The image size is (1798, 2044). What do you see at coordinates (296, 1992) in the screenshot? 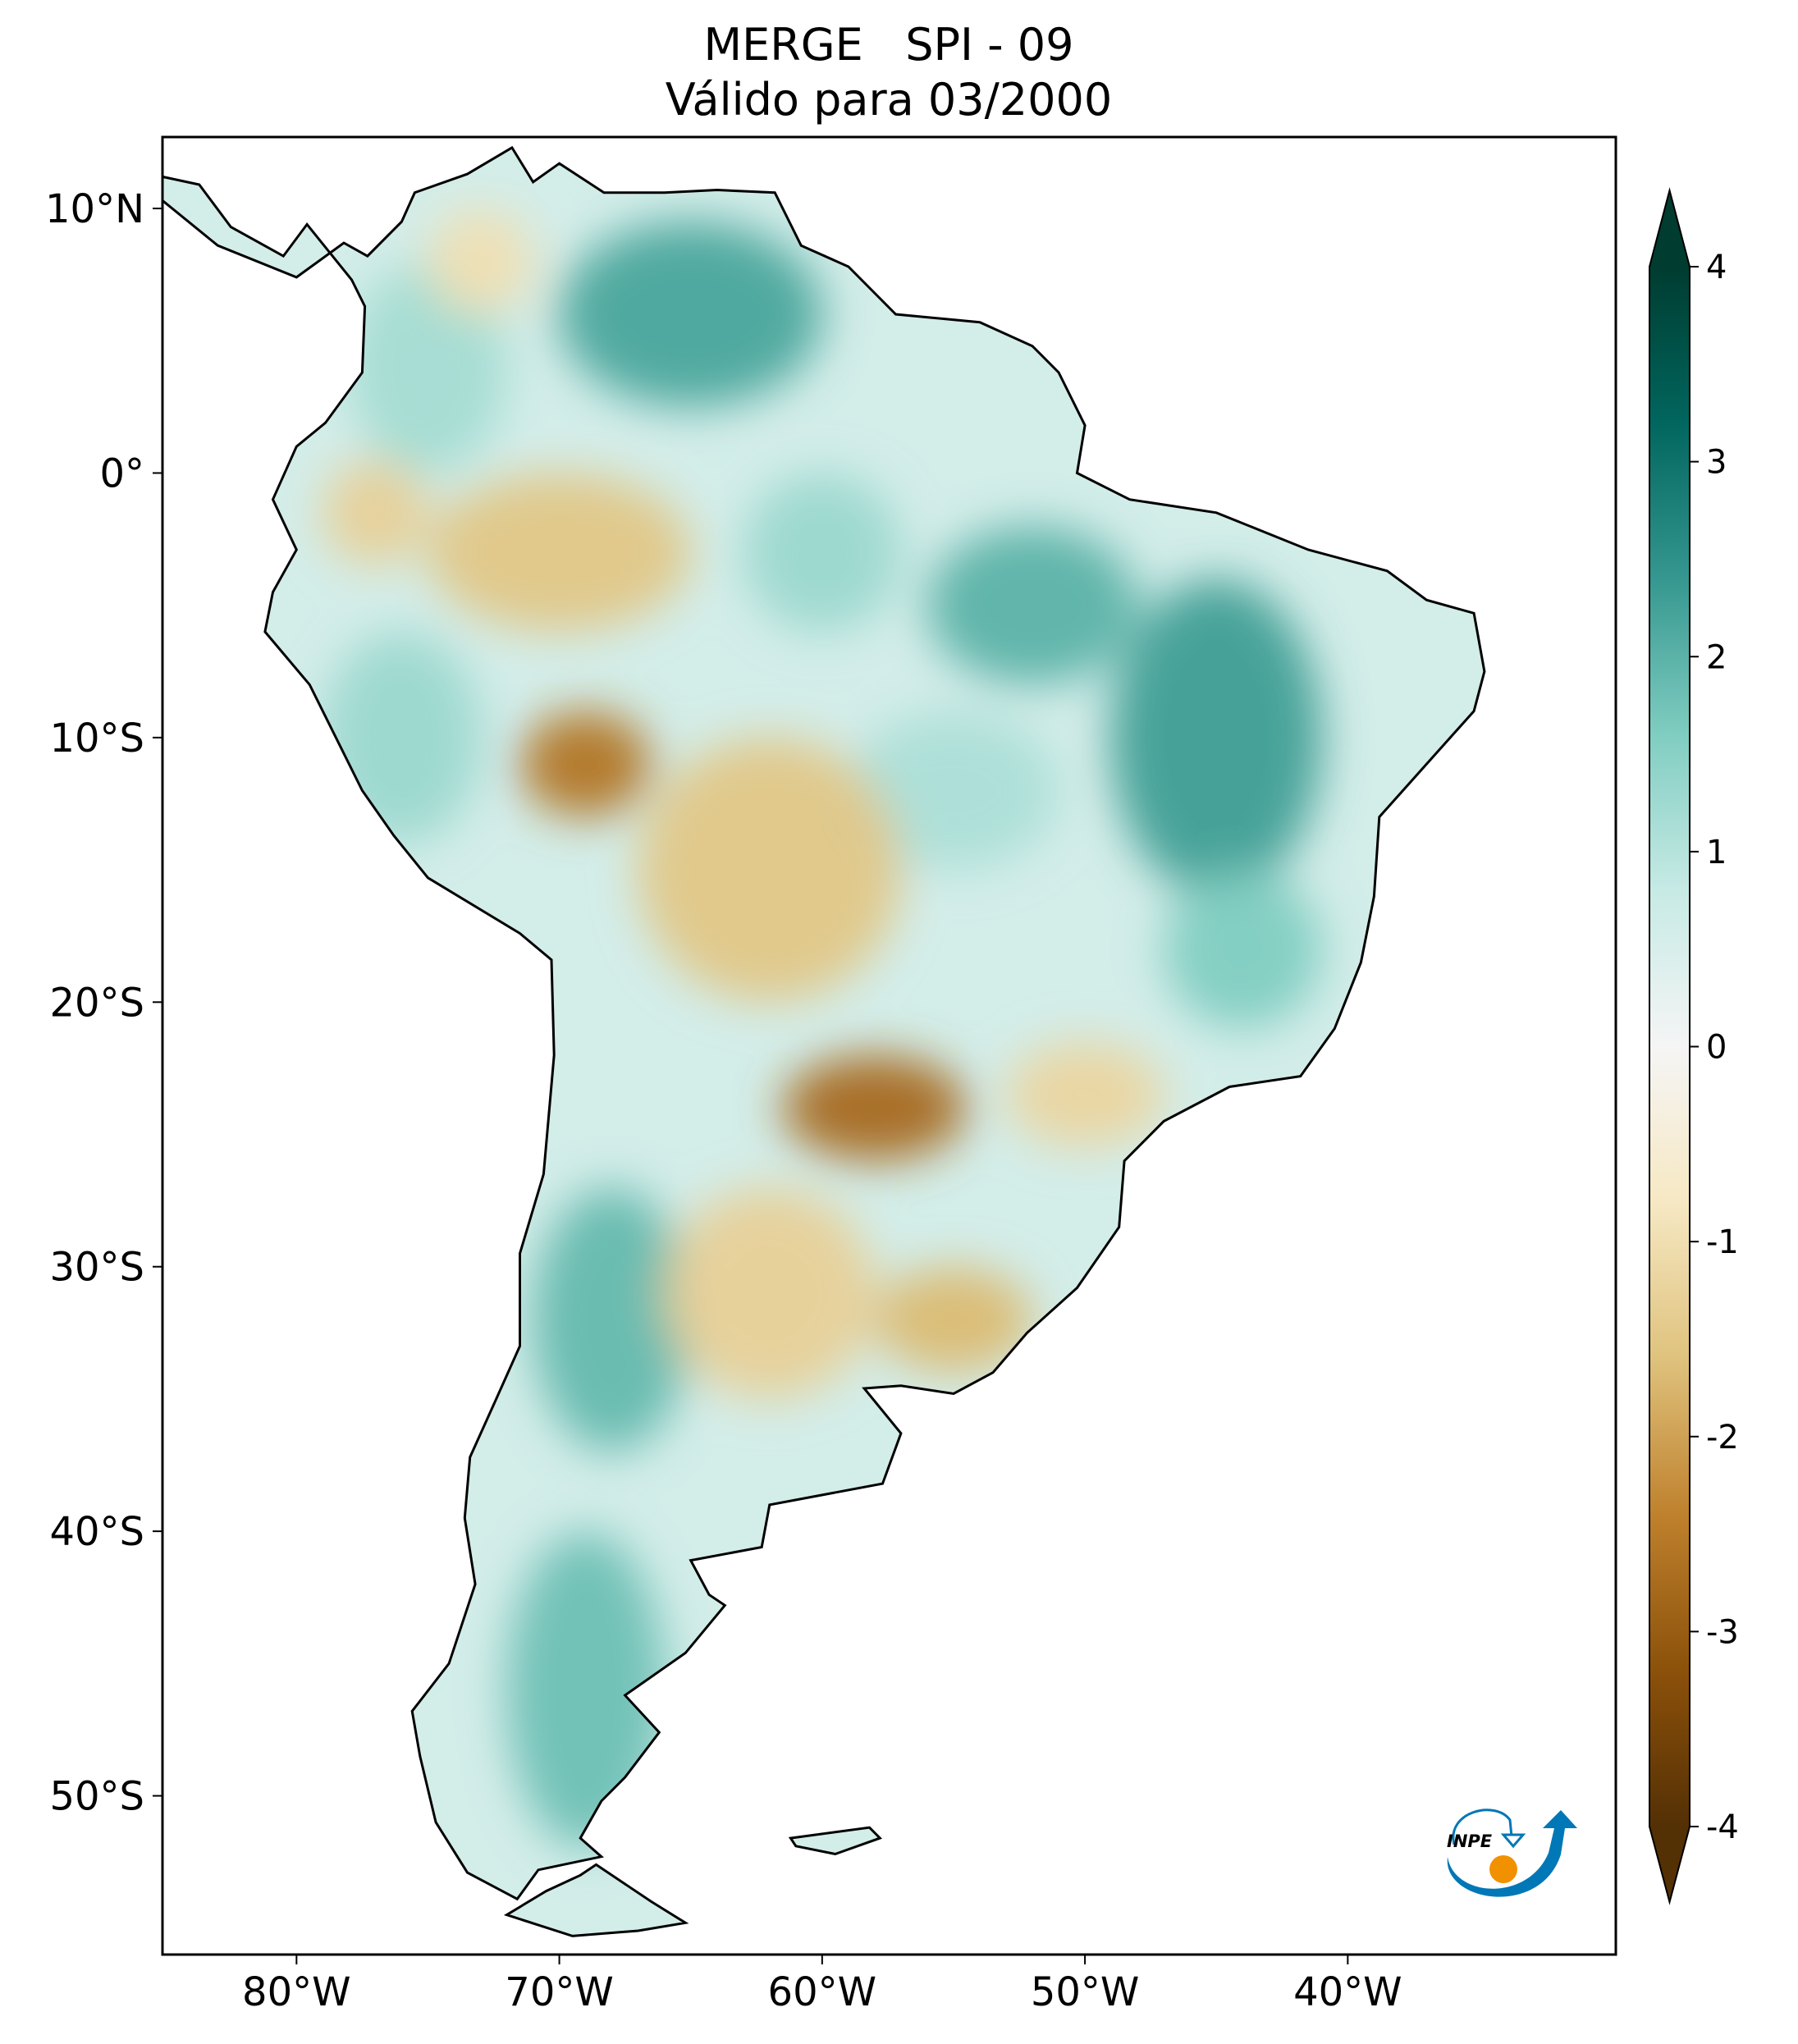
I see `x-tick-label: 80°W` at bounding box center [296, 1992].